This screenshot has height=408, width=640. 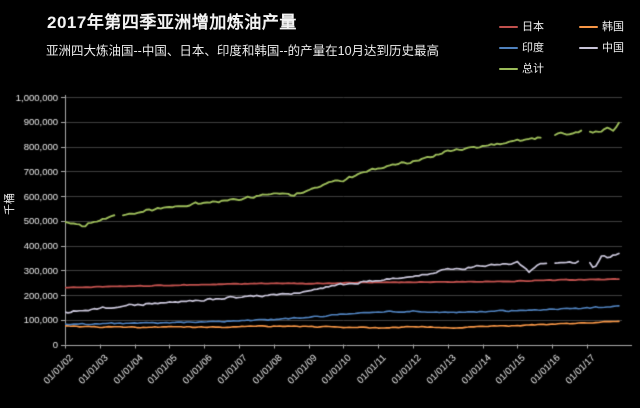 I want to click on legend-item-india: 印度, so click(x=537, y=48).